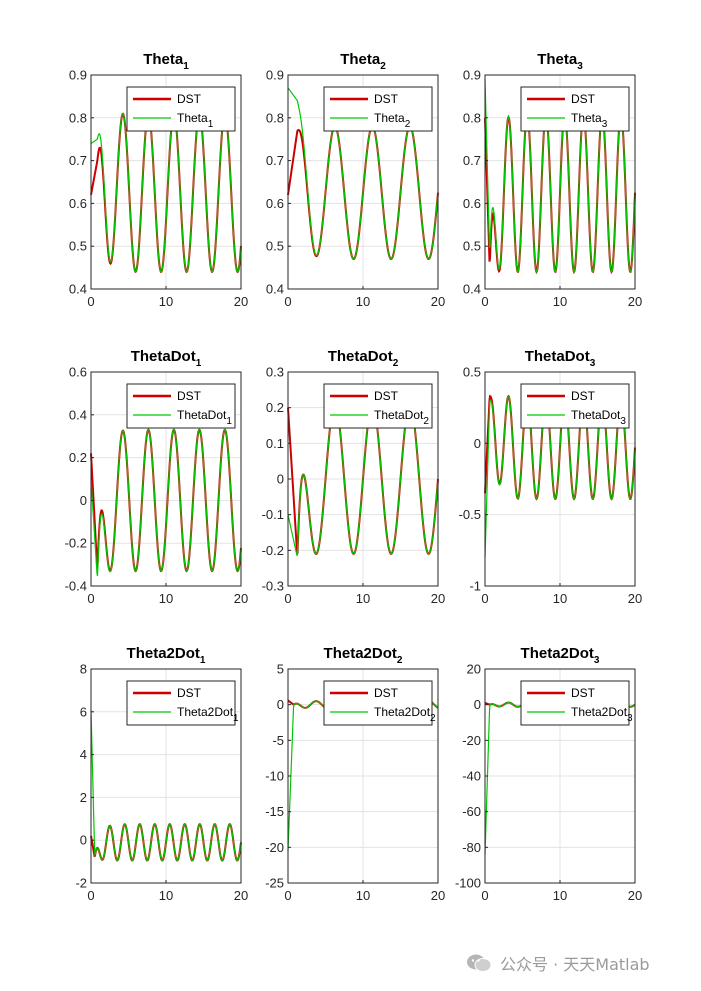 Image resolution: width=701 pixels, height=991 pixels. I want to click on chart-title: Theta3, so click(560, 61).